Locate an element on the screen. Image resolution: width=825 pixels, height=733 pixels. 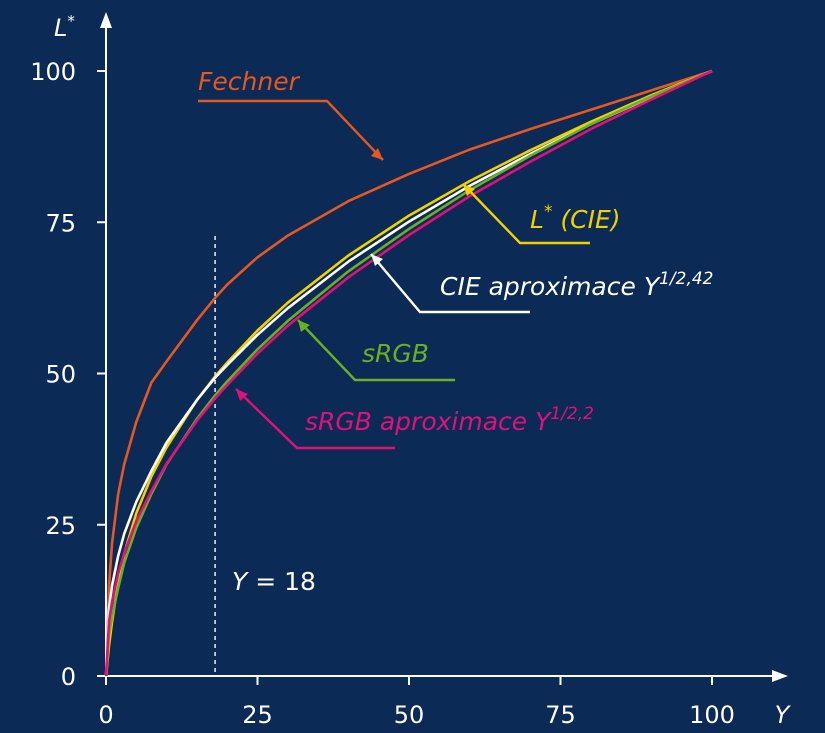
series-label-0: Fechner is located at coordinates (249, 81).